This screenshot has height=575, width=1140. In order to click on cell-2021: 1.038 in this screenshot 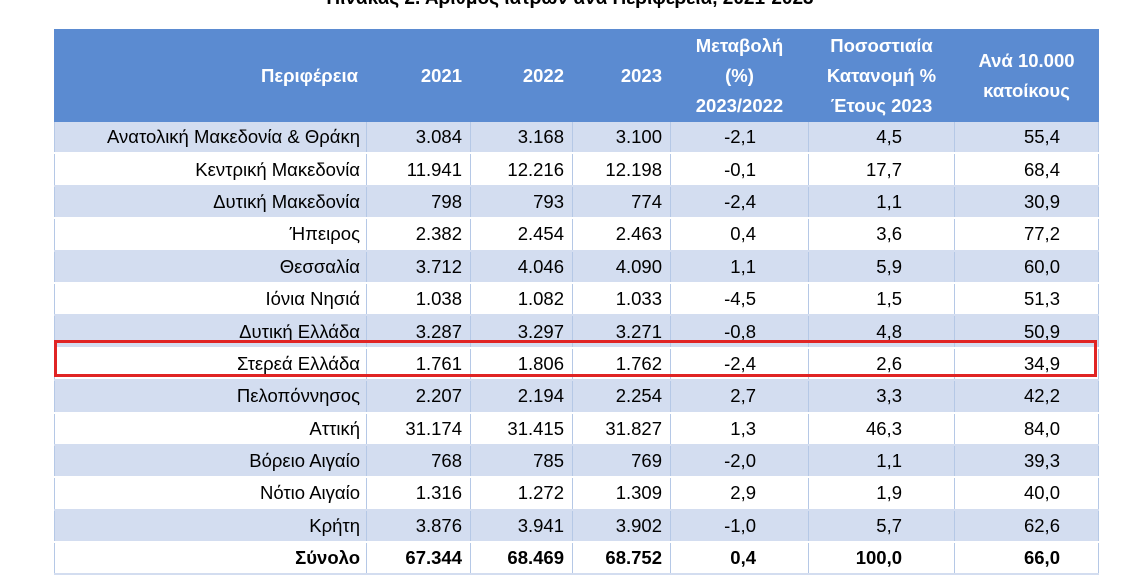, I will do `click(418, 299)`.